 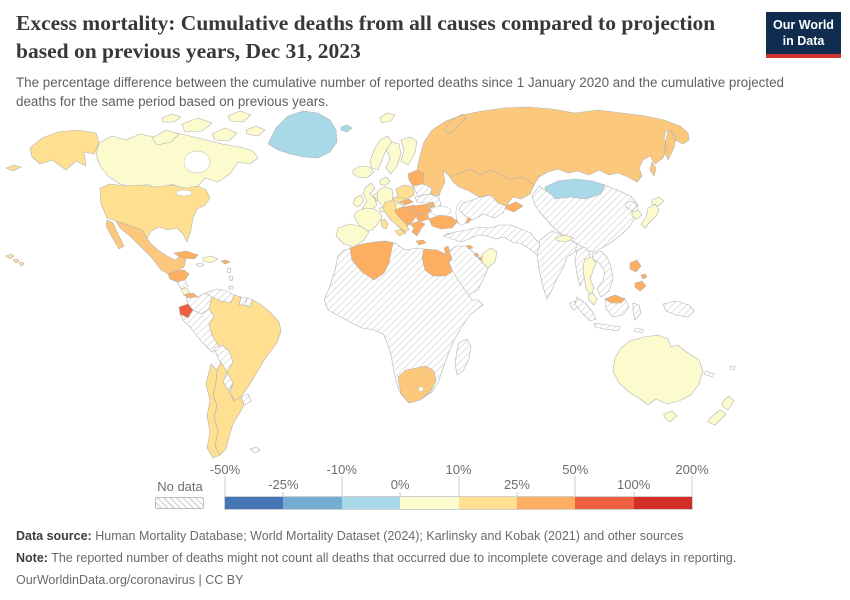 What do you see at coordinates (178, 276) in the screenshot?
I see `country-guatemala-honduras` at bounding box center [178, 276].